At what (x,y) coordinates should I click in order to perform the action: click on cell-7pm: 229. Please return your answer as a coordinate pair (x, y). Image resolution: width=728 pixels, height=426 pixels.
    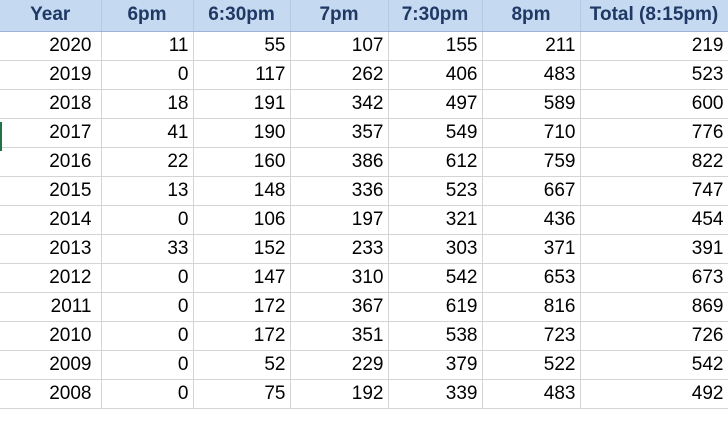
    Looking at the image, I should click on (339, 365).